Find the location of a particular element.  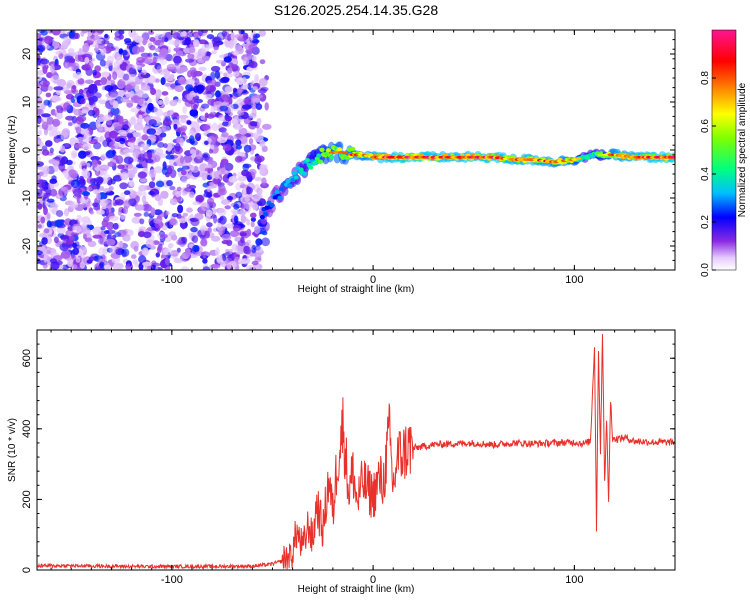

y-tick-label: -10 is located at coordinates (27, 198).